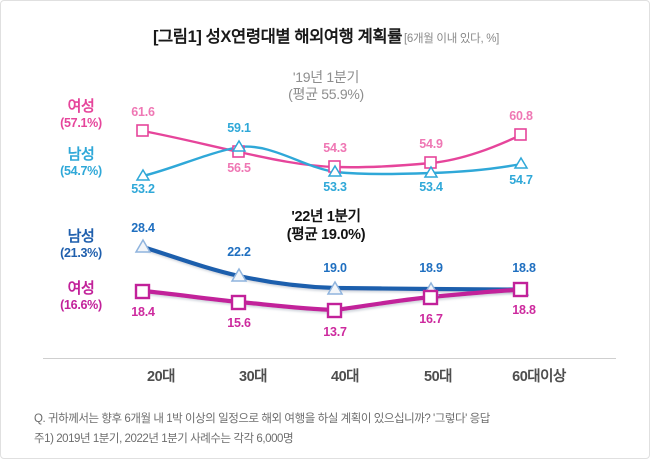  What do you see at coordinates (438, 377) in the screenshot?
I see `x-axis-tick-50s: 50대` at bounding box center [438, 377].